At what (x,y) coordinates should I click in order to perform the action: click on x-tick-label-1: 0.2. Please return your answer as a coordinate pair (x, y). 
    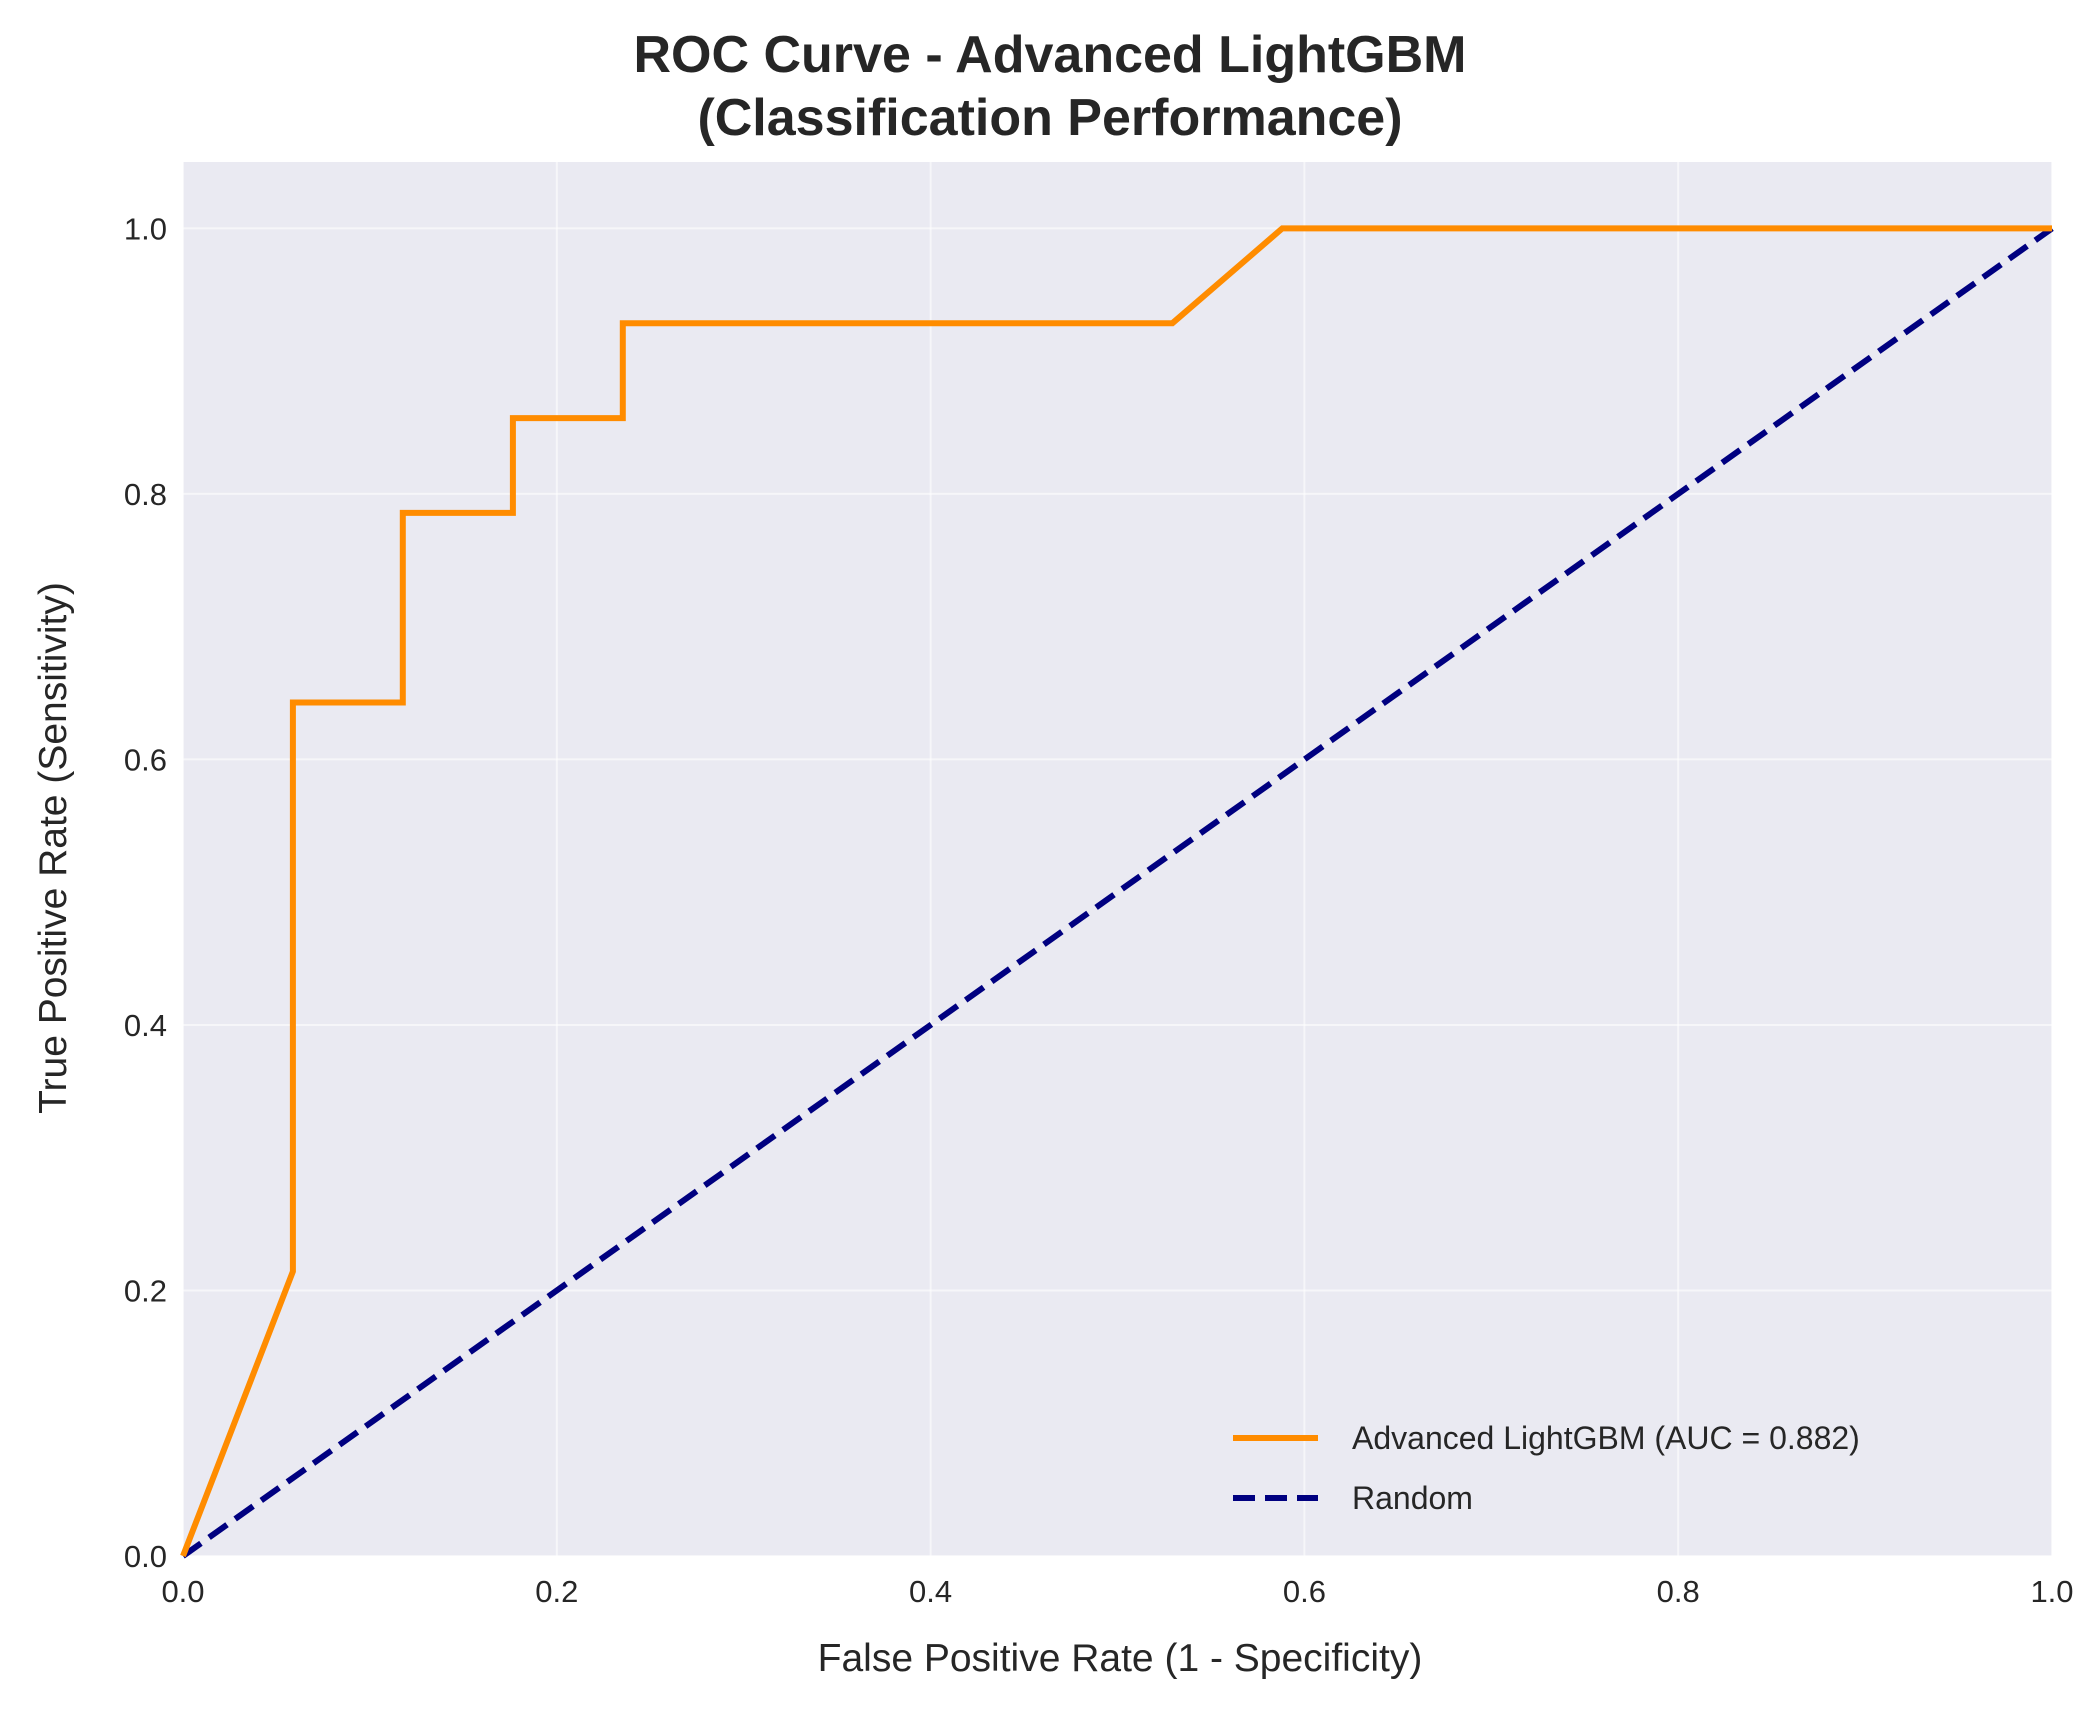
    Looking at the image, I should click on (556, 1591).